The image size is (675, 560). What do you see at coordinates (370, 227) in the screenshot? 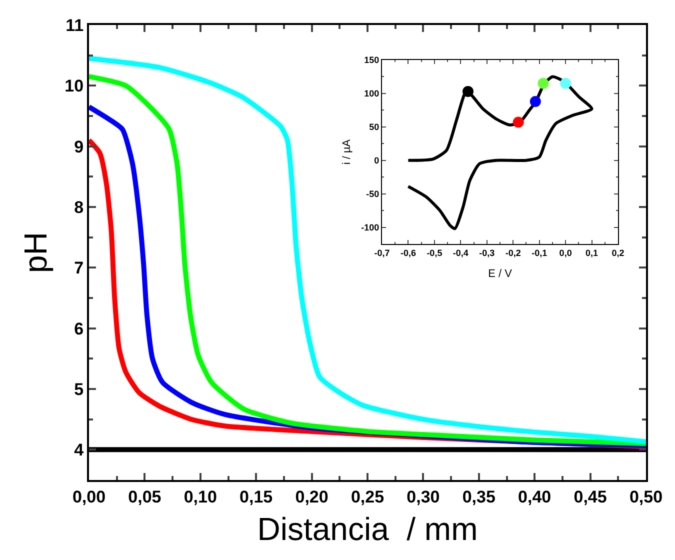
I see `y-tick-label: -100` at bounding box center [370, 227].